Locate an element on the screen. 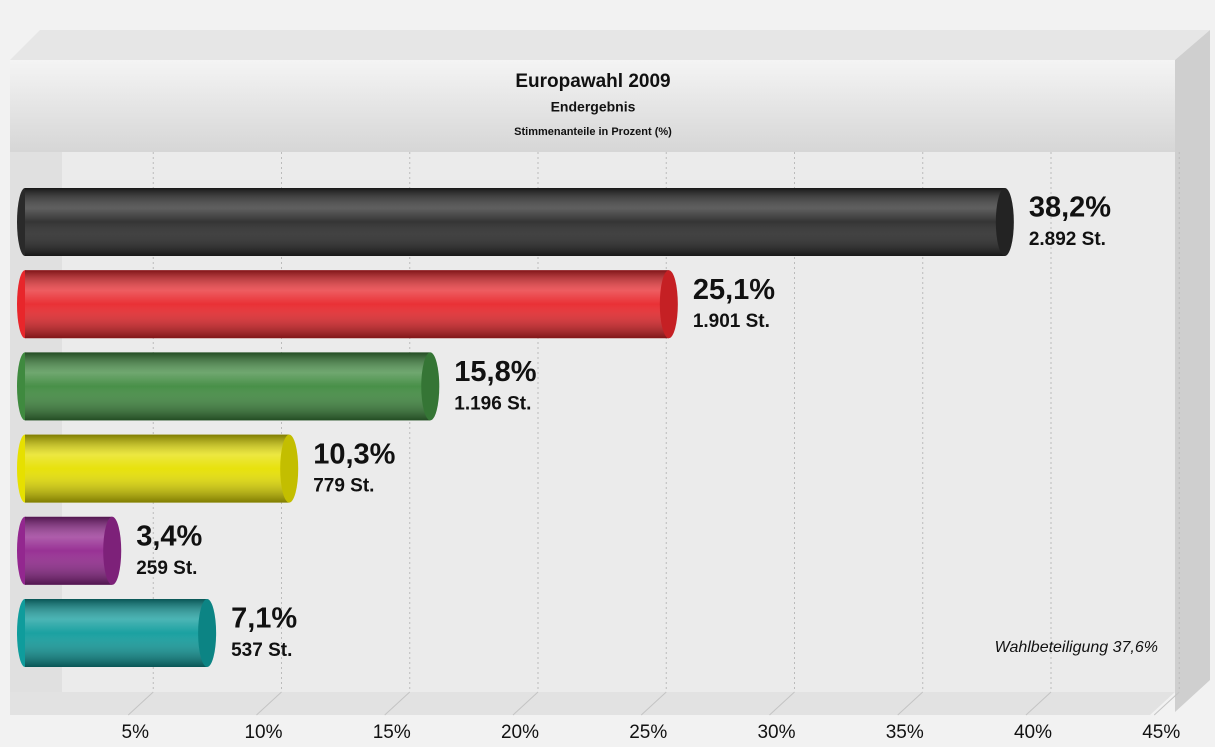 The image size is (1215, 747). value-label: 7,1% is located at coordinates (264, 619).